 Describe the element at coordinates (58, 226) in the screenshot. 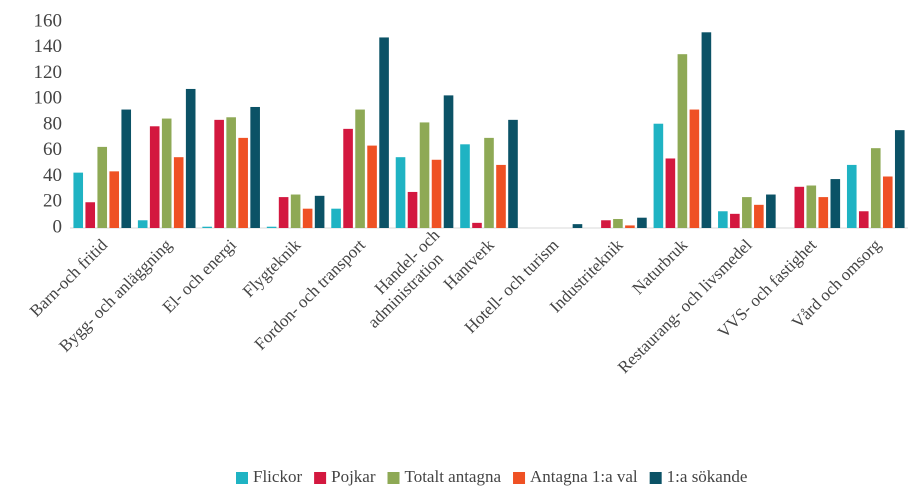

I see `y-tick-label: 0` at that location.